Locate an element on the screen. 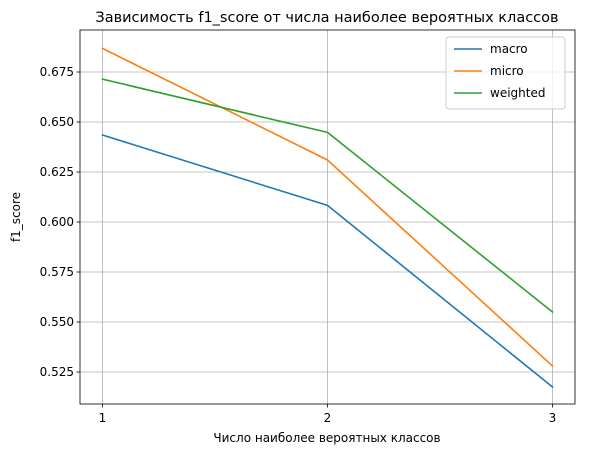 This screenshot has width=602, height=459. x-tick-label: 3 is located at coordinates (553, 418).